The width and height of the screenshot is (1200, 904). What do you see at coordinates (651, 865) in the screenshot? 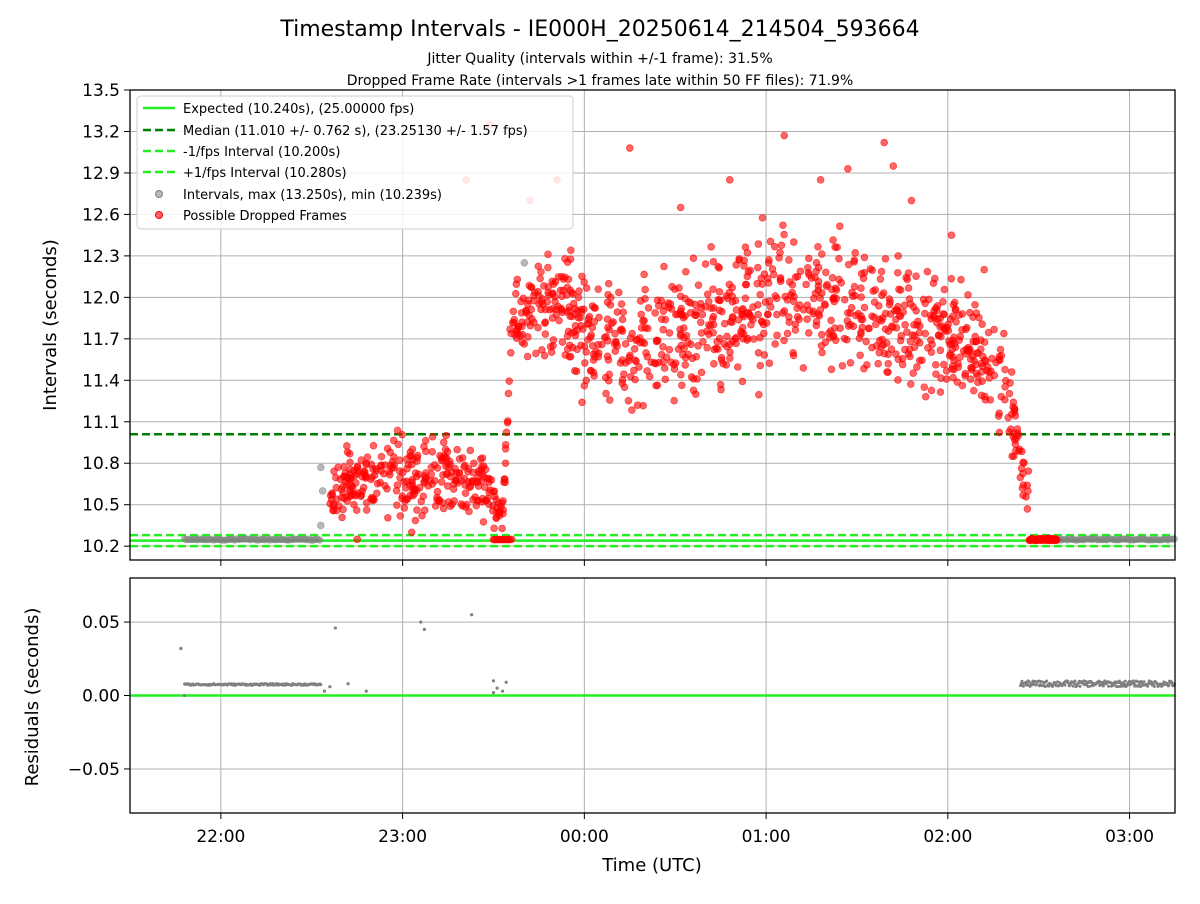
I see `x-axis-label: Time (UTC)` at bounding box center [651, 865].